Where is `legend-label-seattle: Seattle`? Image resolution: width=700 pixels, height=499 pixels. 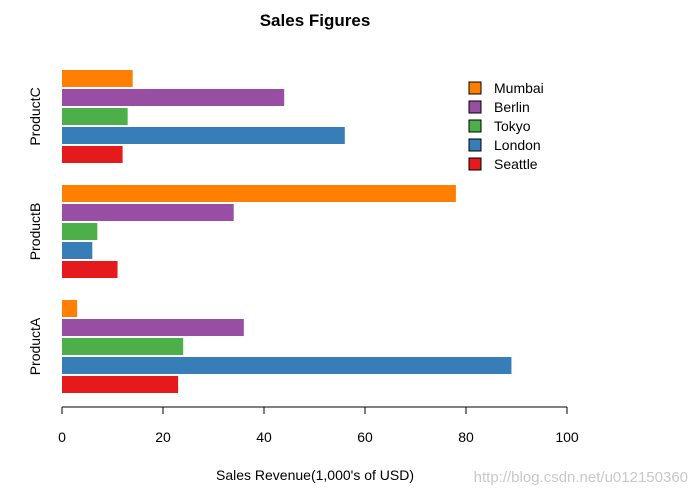
legend-label-seattle: Seattle is located at coordinates (516, 164).